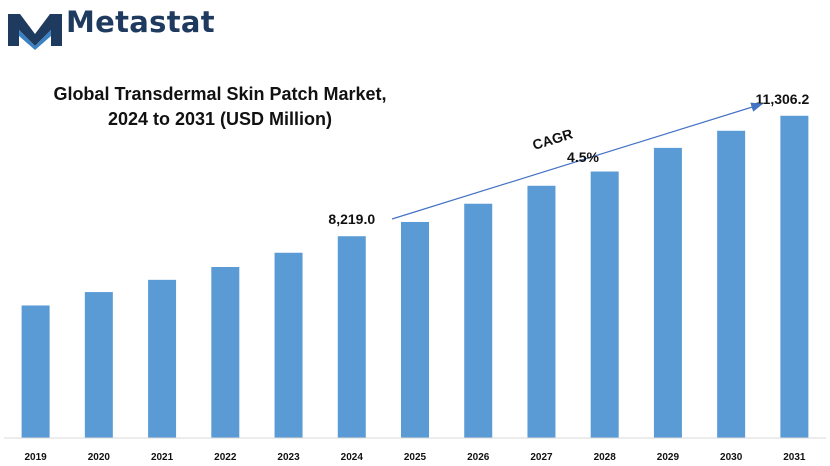 The height and width of the screenshot is (466, 830). Describe the element at coordinates (35, 371) in the screenshot. I see `bar-2019` at that location.